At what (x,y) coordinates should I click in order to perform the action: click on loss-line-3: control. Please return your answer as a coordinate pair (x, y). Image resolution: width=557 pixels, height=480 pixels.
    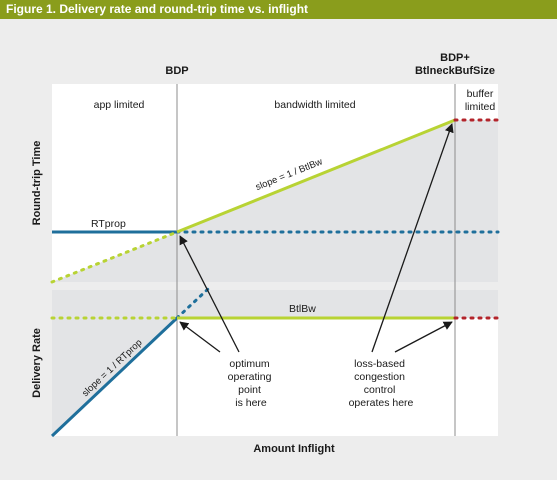
    Looking at the image, I should click on (380, 390).